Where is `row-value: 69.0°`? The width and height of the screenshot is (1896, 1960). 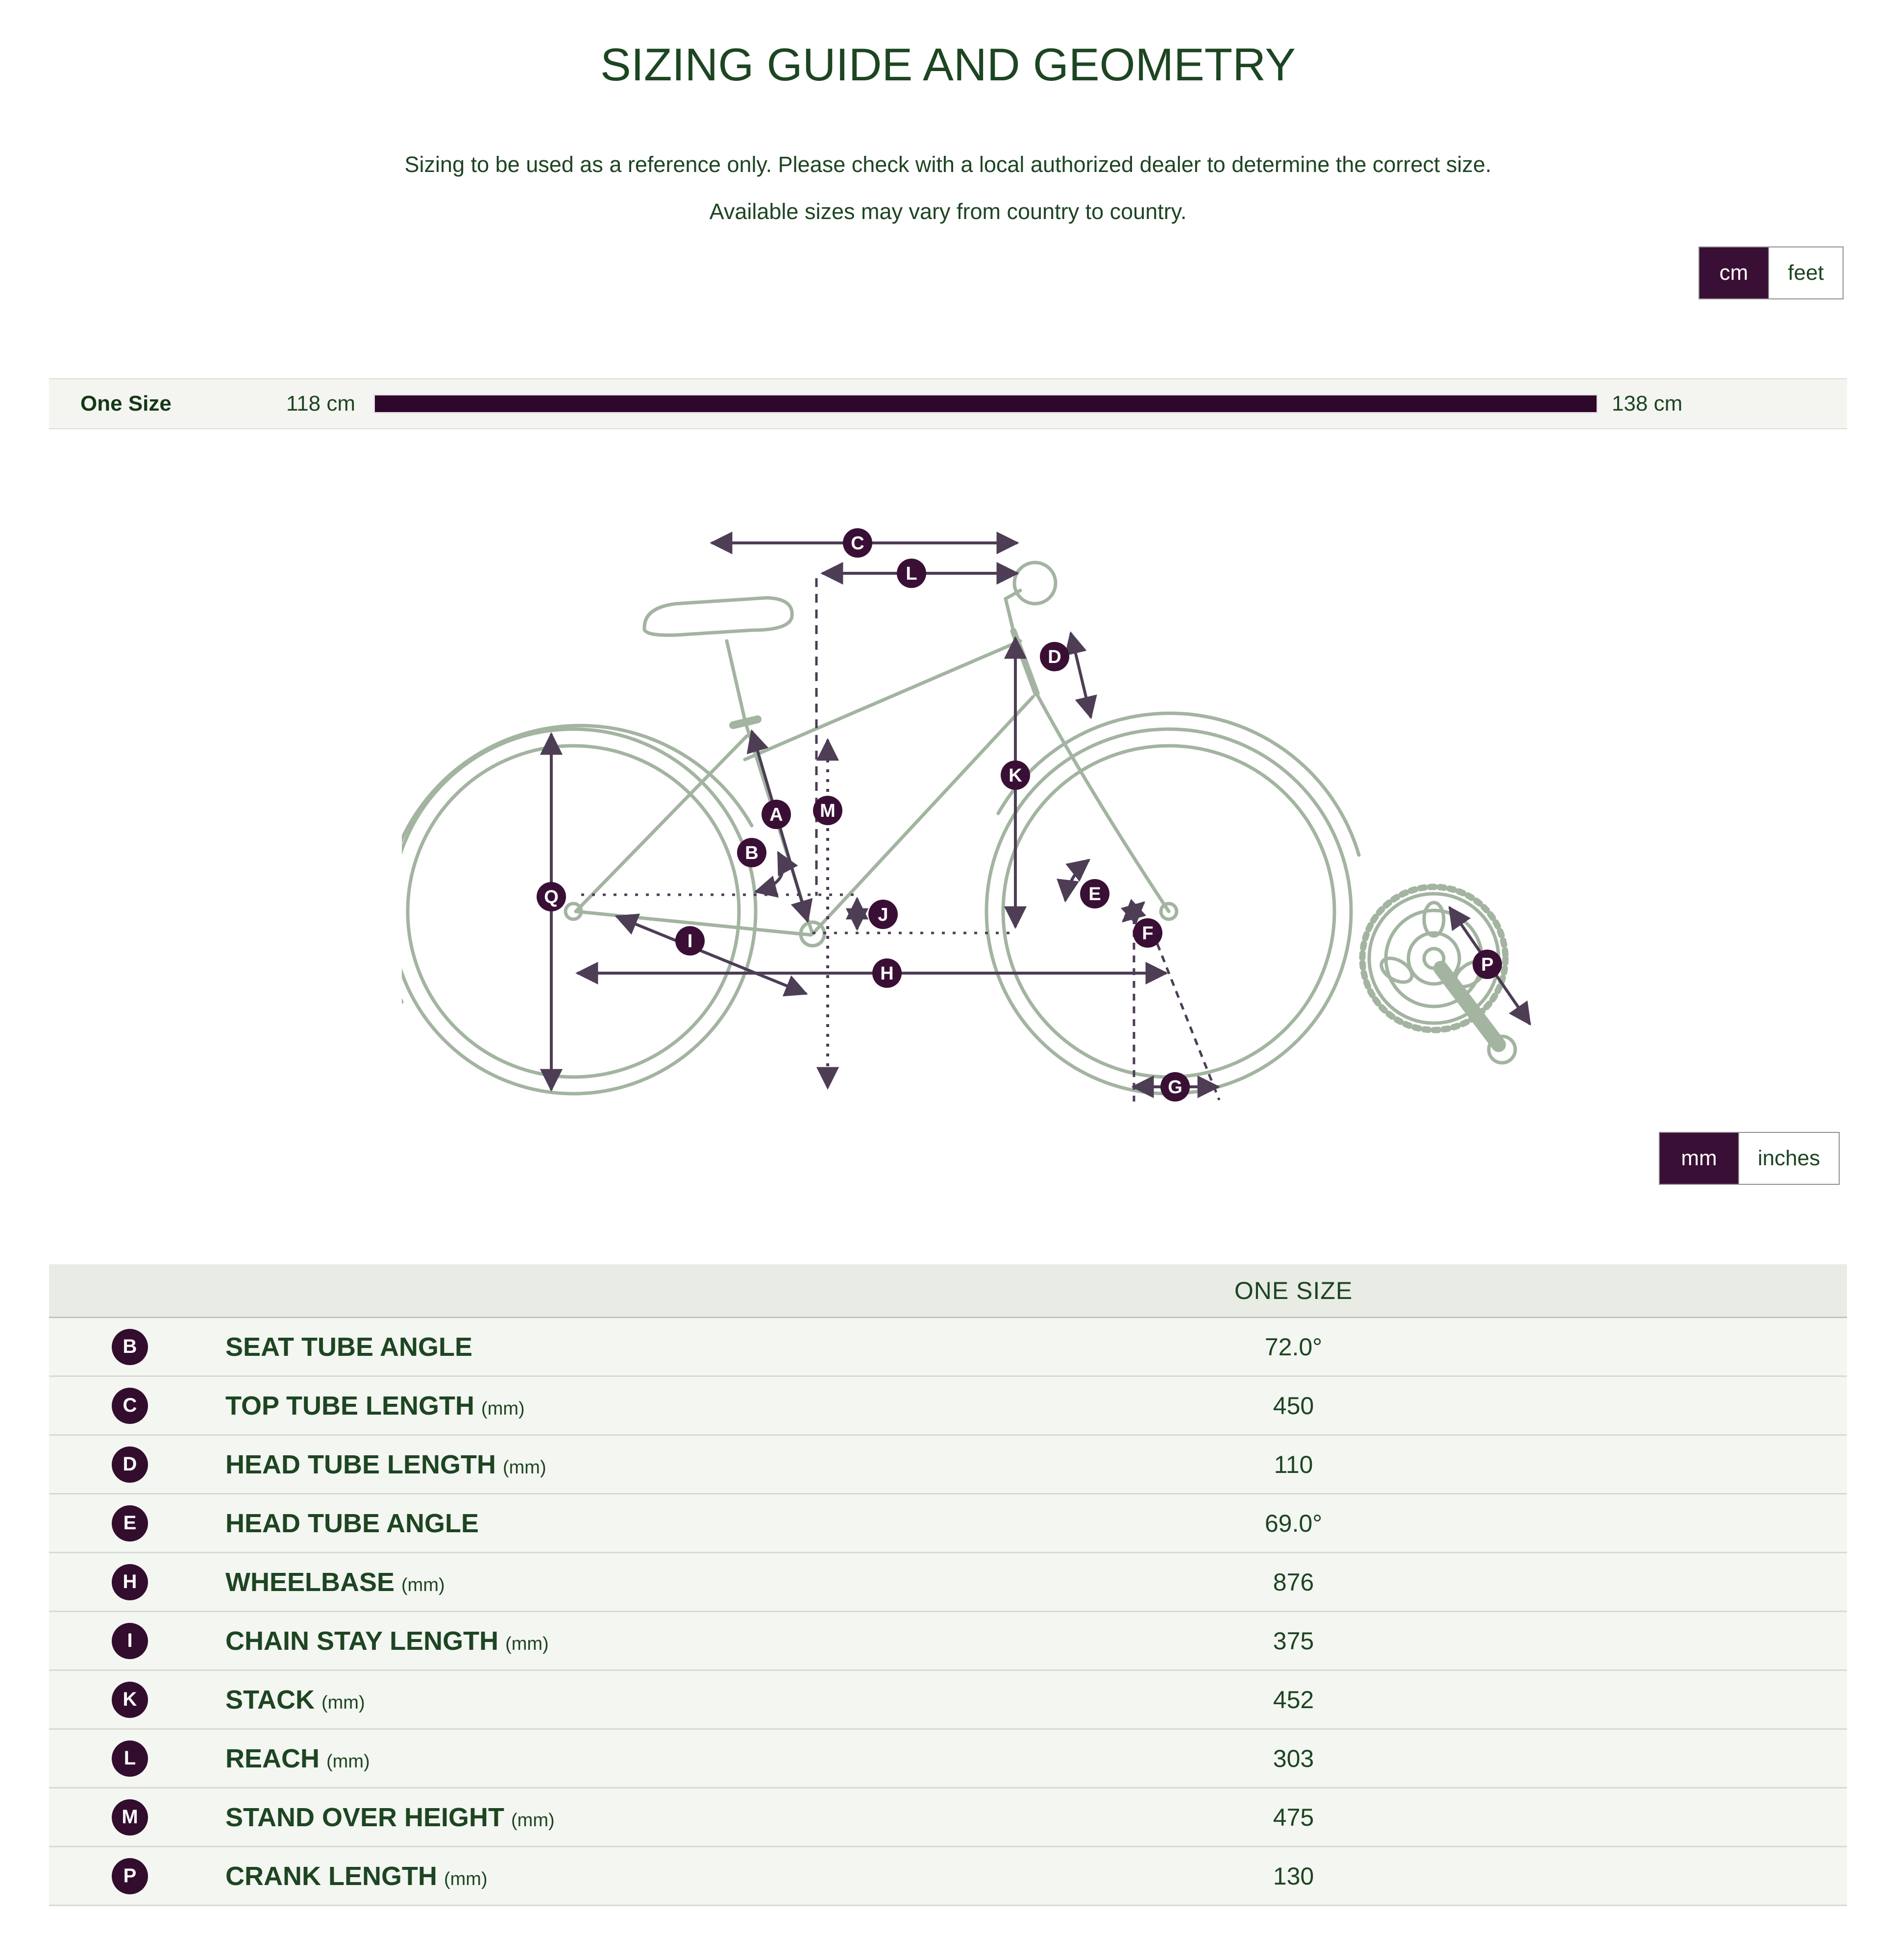
row-value: 69.0° is located at coordinates (1293, 1523).